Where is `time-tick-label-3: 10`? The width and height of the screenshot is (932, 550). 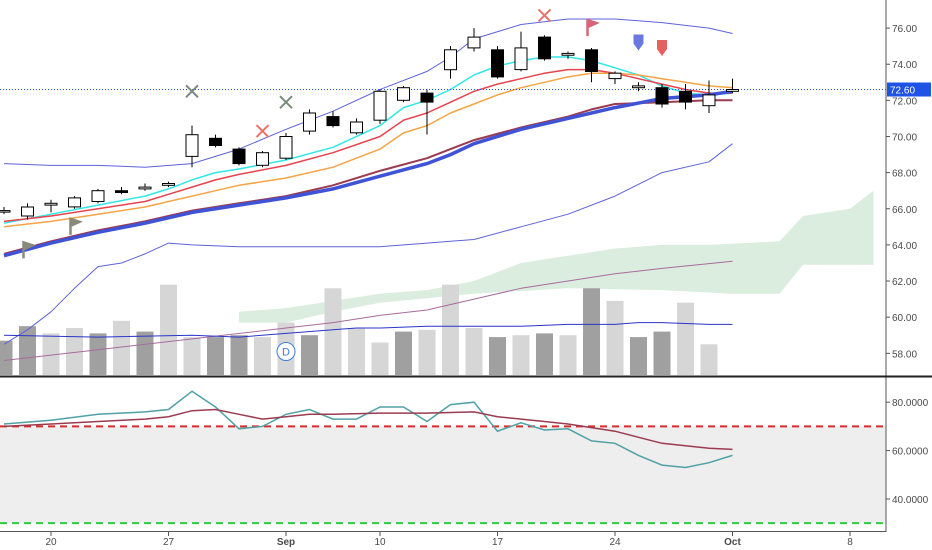
time-tick-label-3: 10 is located at coordinates (380, 542).